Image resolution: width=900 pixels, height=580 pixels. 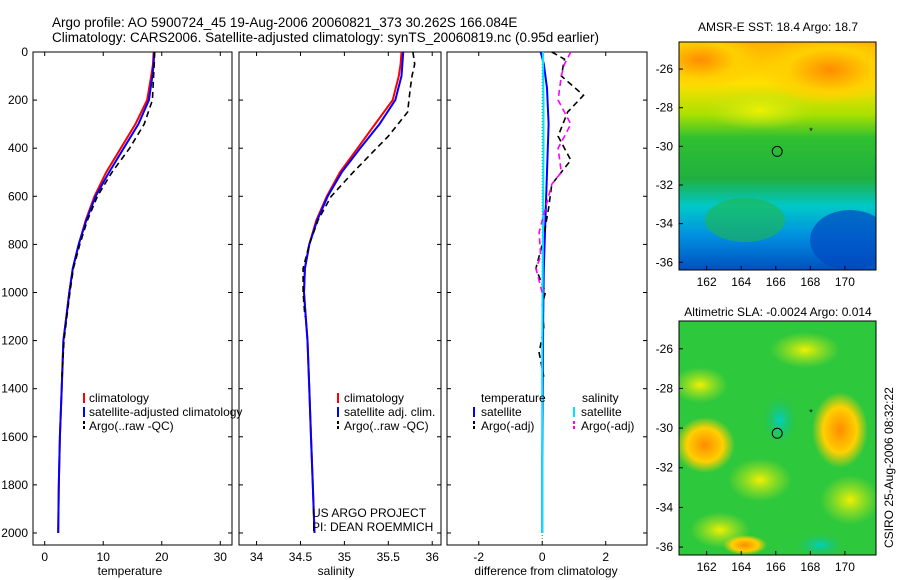 I want to click on x-tick-label: 30, so click(x=221, y=557).